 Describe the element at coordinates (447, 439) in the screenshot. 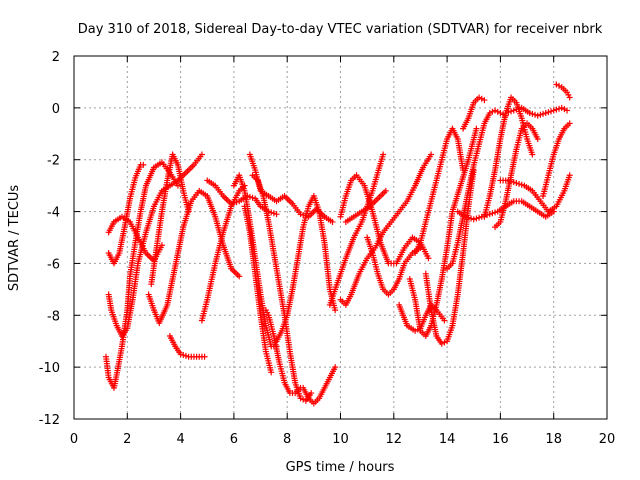

I see `x-tick-label: 14` at that location.